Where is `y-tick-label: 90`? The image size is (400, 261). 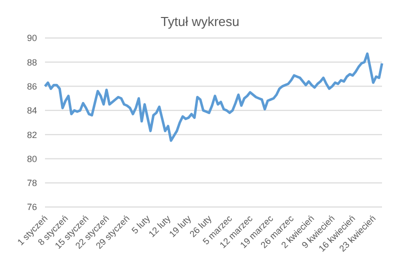
y-tick-label: 90 is located at coordinates (31, 38).